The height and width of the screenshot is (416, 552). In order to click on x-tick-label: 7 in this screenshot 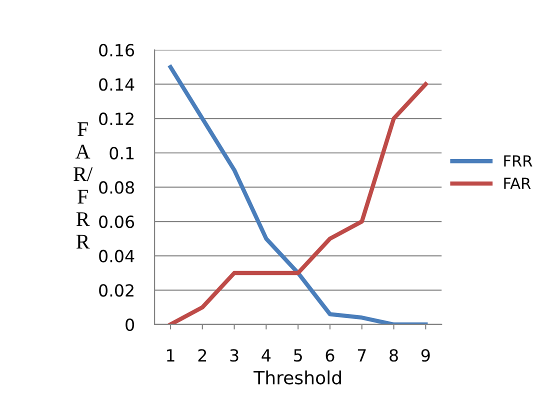, I will do `click(362, 355)`.